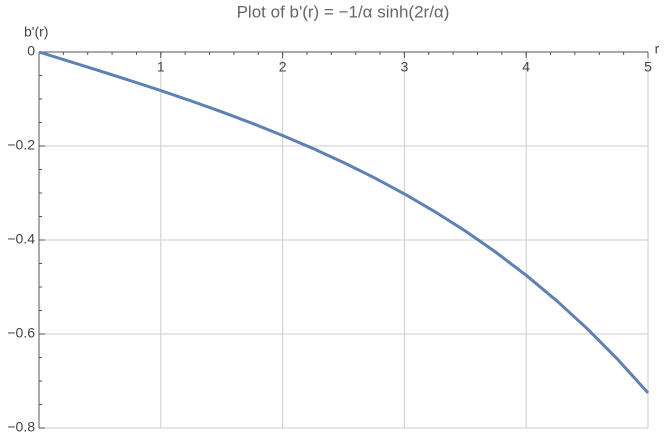 This screenshot has width=667, height=439. Describe the element at coordinates (21, 145) in the screenshot. I see `y-tick-label: −0.2` at that location.